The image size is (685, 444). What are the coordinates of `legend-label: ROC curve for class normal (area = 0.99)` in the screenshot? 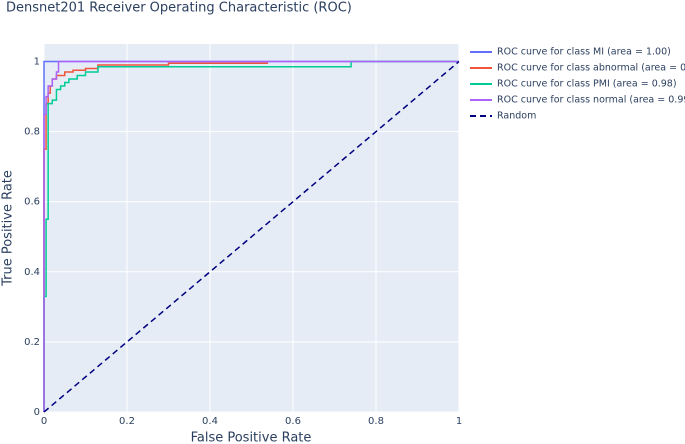 It's located at (591, 100).